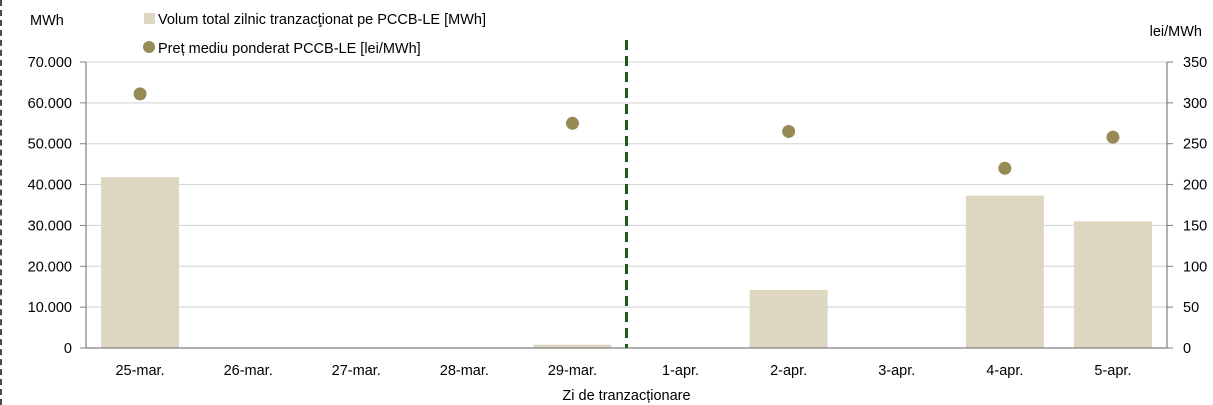  What do you see at coordinates (1176, 32) in the screenshot?
I see `right-axis-unit-label: lei/MWh` at bounding box center [1176, 32].